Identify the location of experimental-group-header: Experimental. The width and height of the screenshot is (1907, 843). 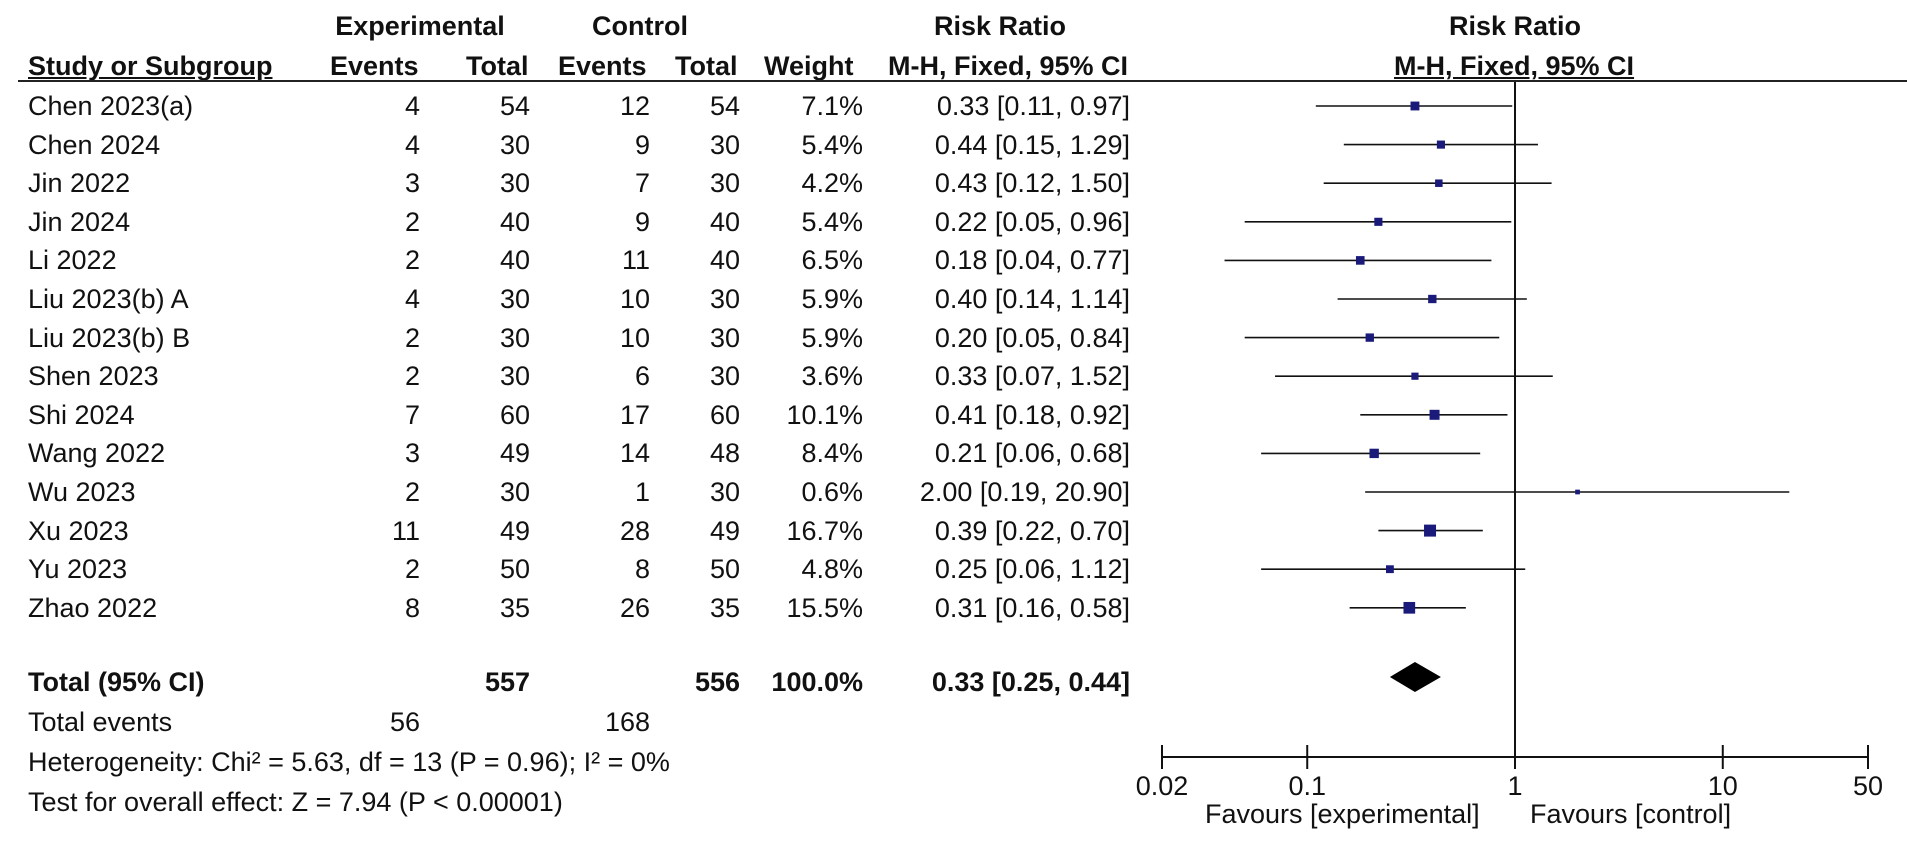
(420, 26).